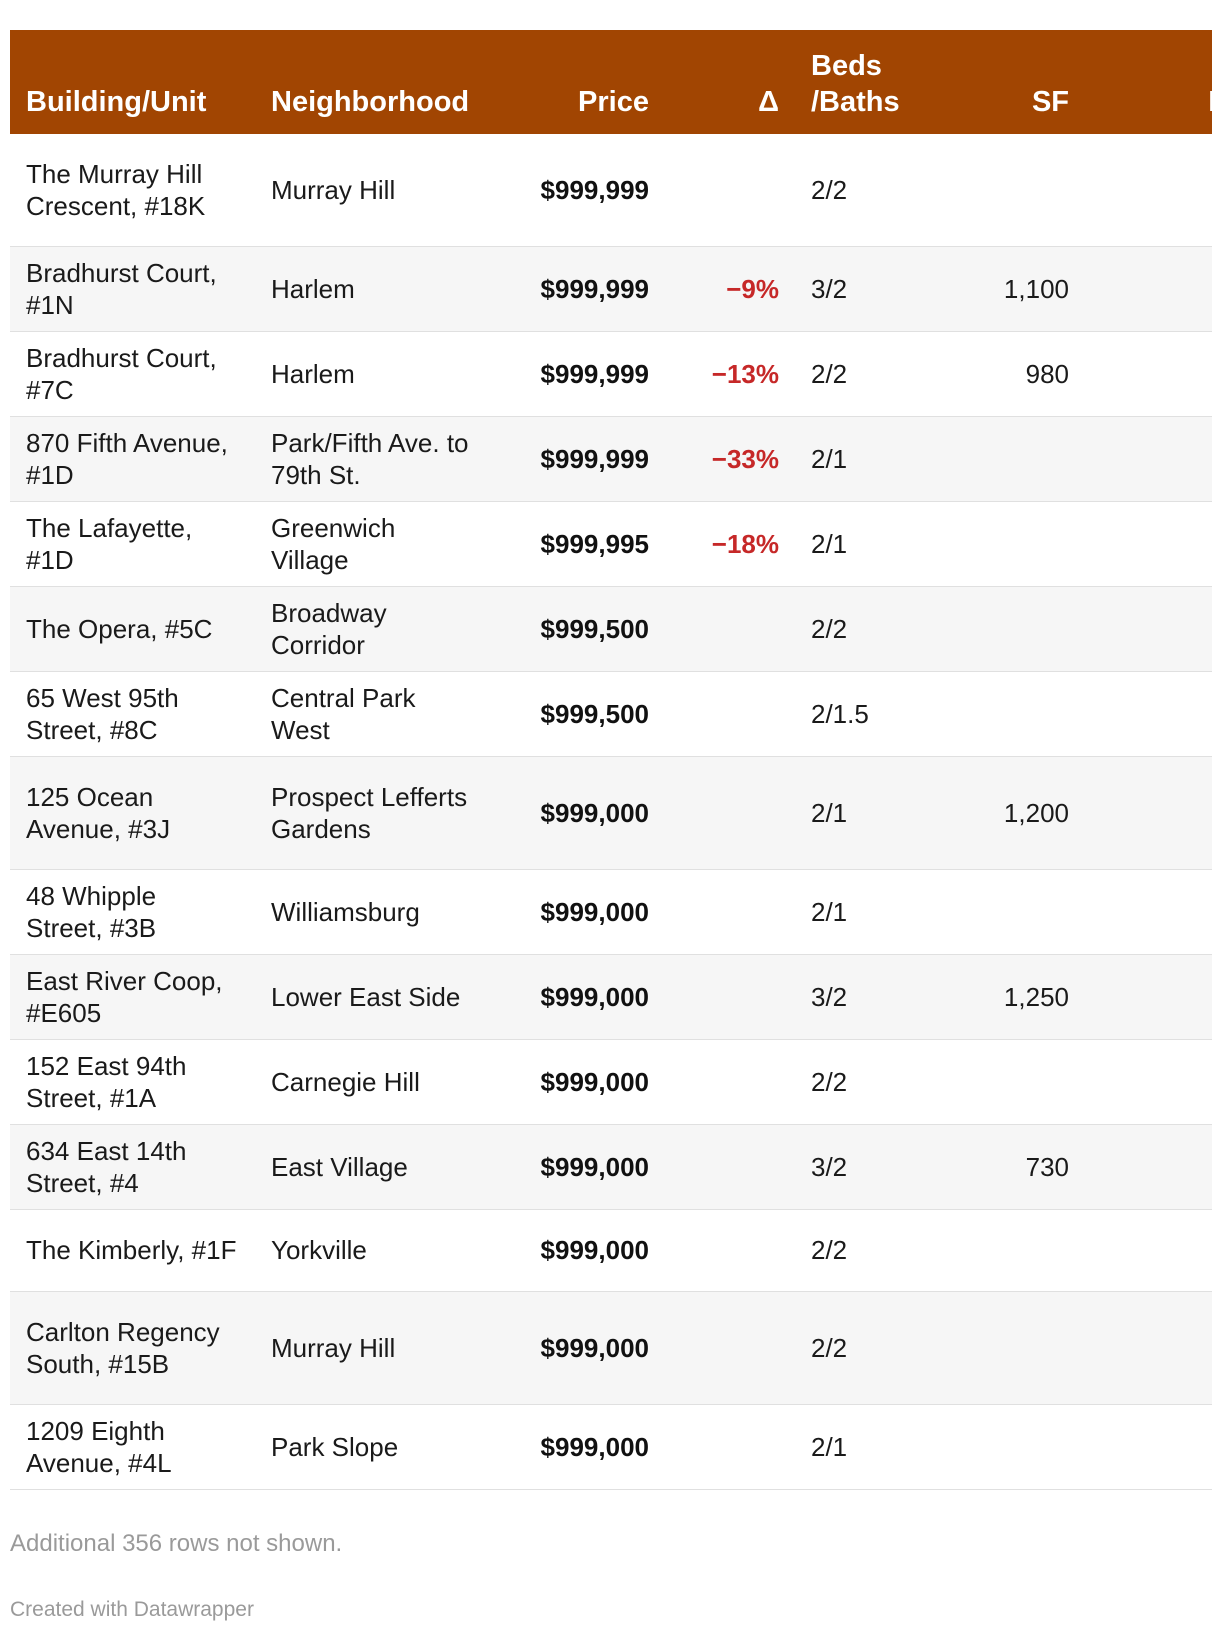  Describe the element at coordinates (132, 82) in the screenshot. I see `column-header-building: Building/Unit` at that location.